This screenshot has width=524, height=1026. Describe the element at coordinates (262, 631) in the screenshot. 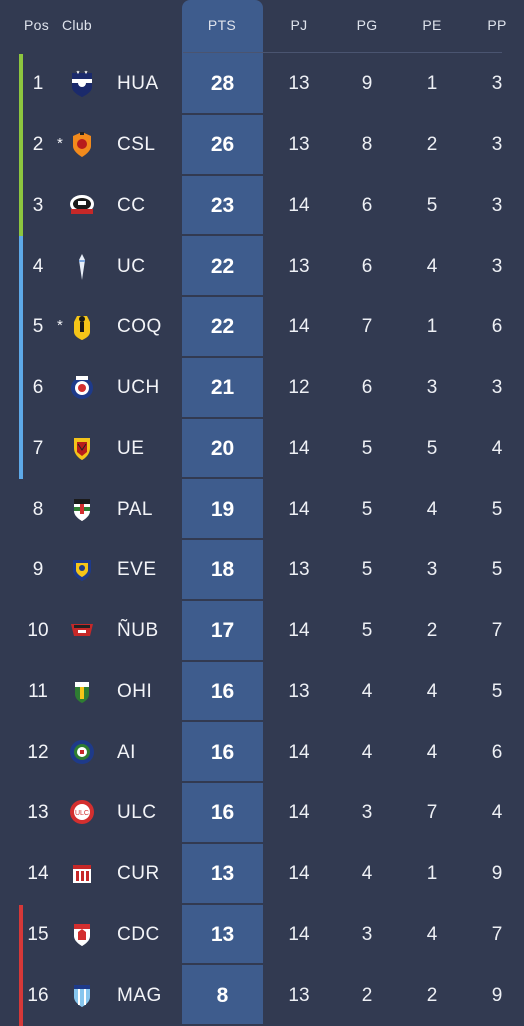

I see `table-row: 10 ÑUB 17 14 5 2 7` at that location.